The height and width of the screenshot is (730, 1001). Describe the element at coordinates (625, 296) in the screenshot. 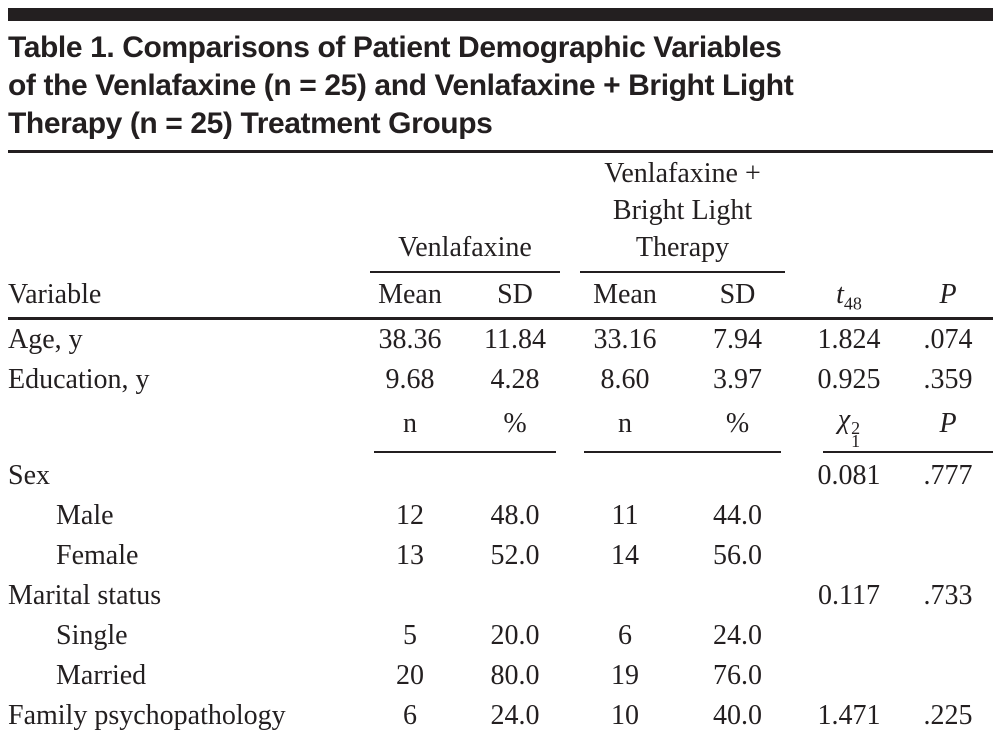

I see `col-header-mean-vblt: Mean` at that location.